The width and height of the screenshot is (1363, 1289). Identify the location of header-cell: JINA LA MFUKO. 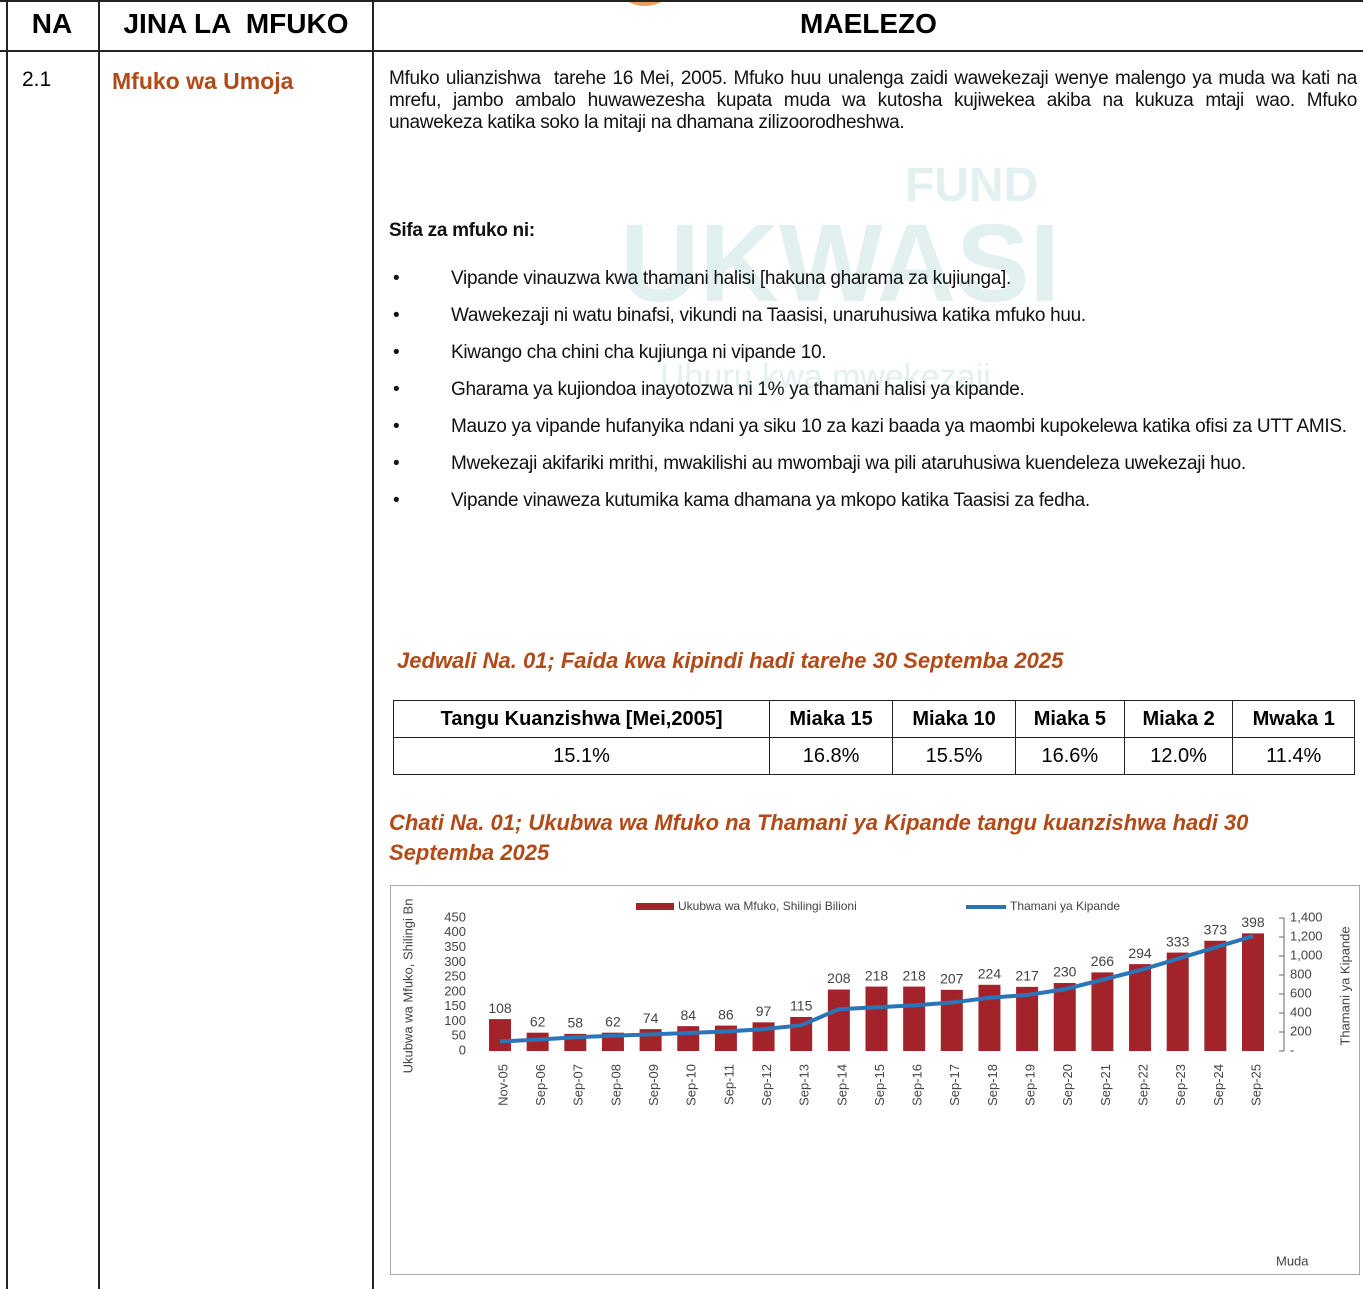
(236, 23).